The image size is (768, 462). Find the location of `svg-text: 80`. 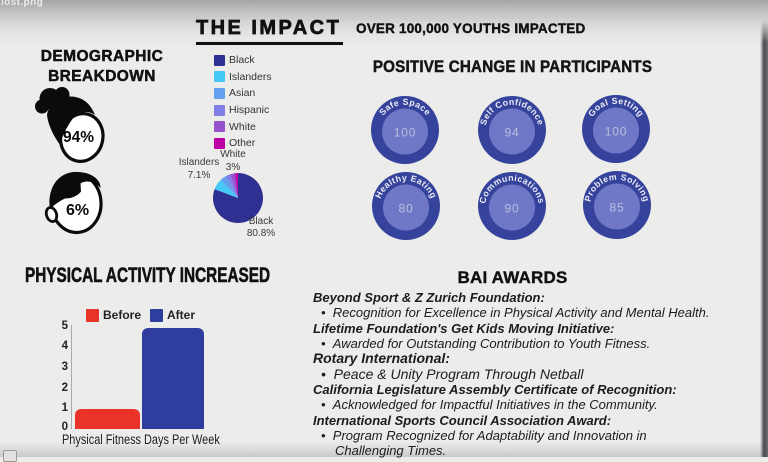

svg-text: 80 is located at coordinates (405, 208).